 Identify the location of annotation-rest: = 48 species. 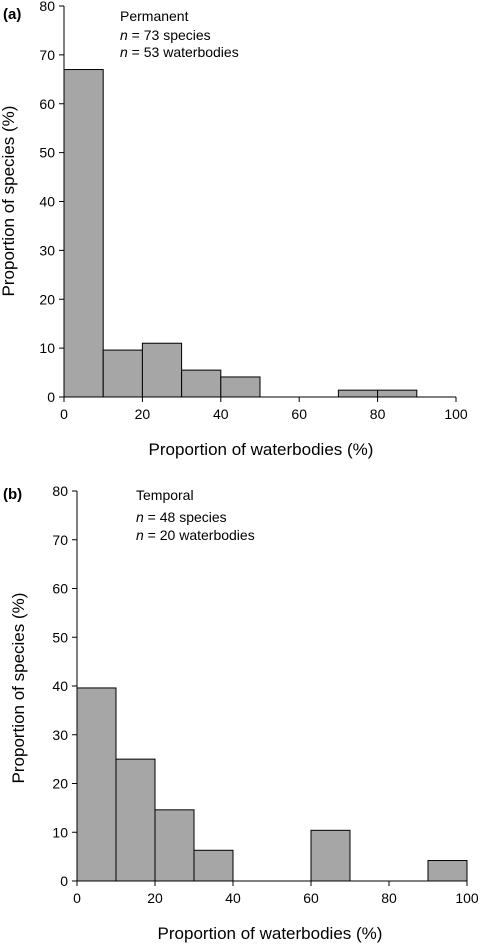
(185, 517).